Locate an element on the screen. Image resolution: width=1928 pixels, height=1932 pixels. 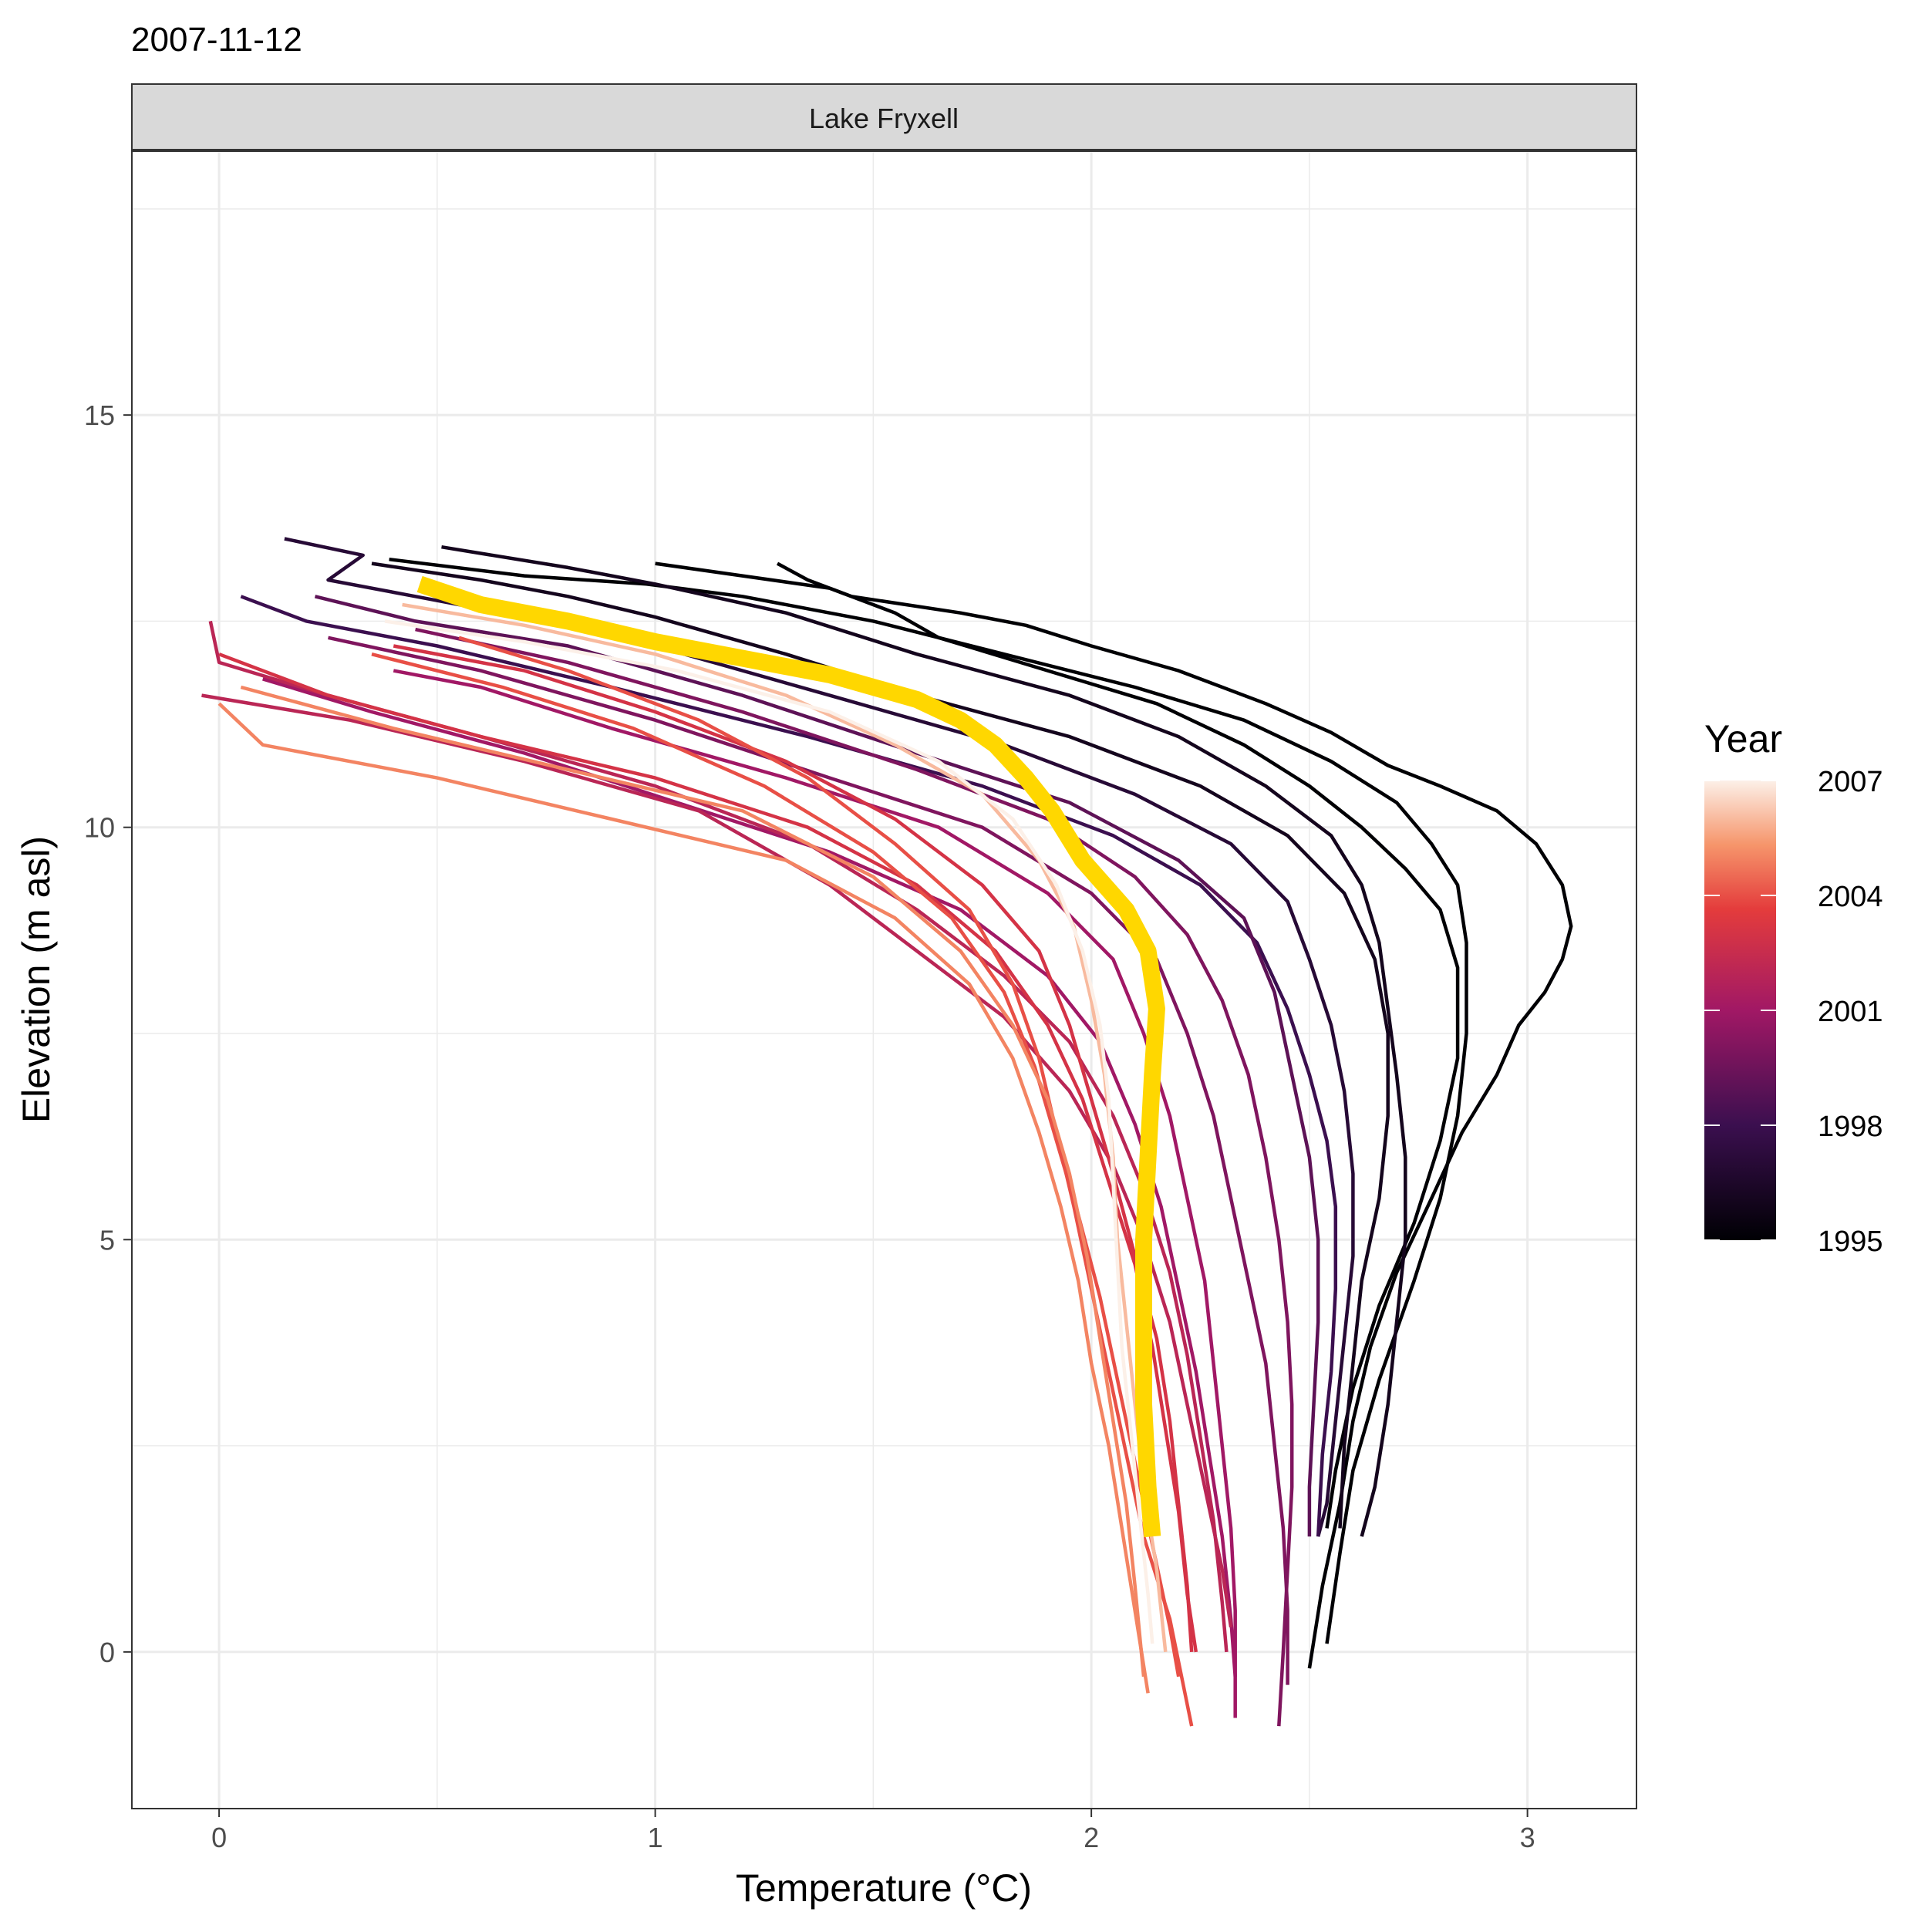
y-tick-label: 5 is located at coordinates (107, 1240).